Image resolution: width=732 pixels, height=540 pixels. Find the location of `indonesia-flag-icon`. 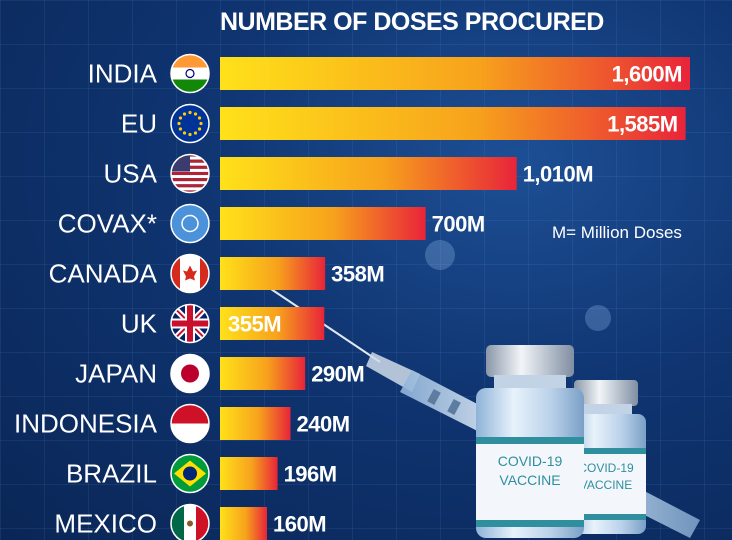

indonesia-flag-icon is located at coordinates (190, 423).